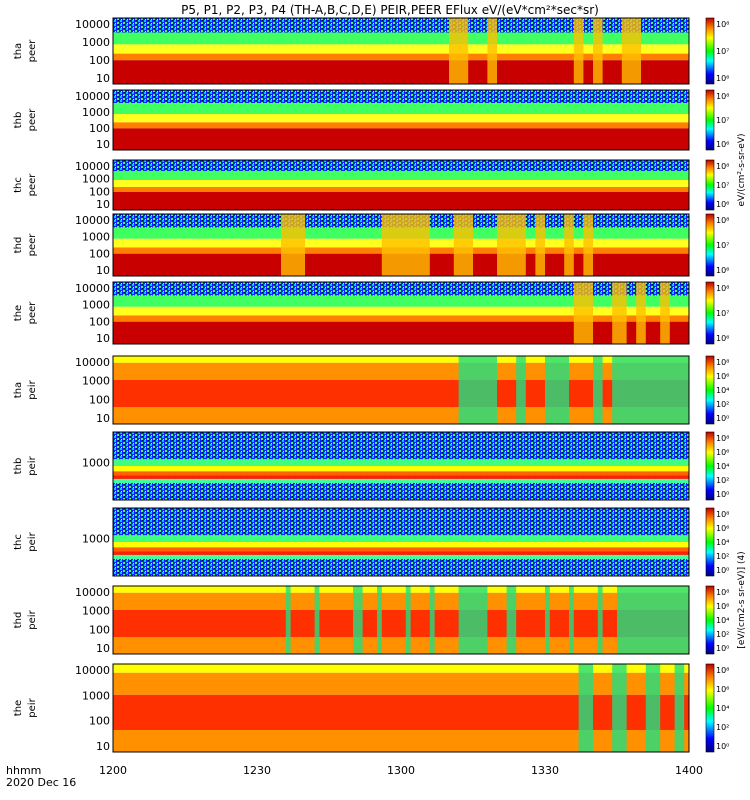  Describe the element at coordinates (257, 770) in the screenshot. I see `x-tick-label: 1230` at that location.